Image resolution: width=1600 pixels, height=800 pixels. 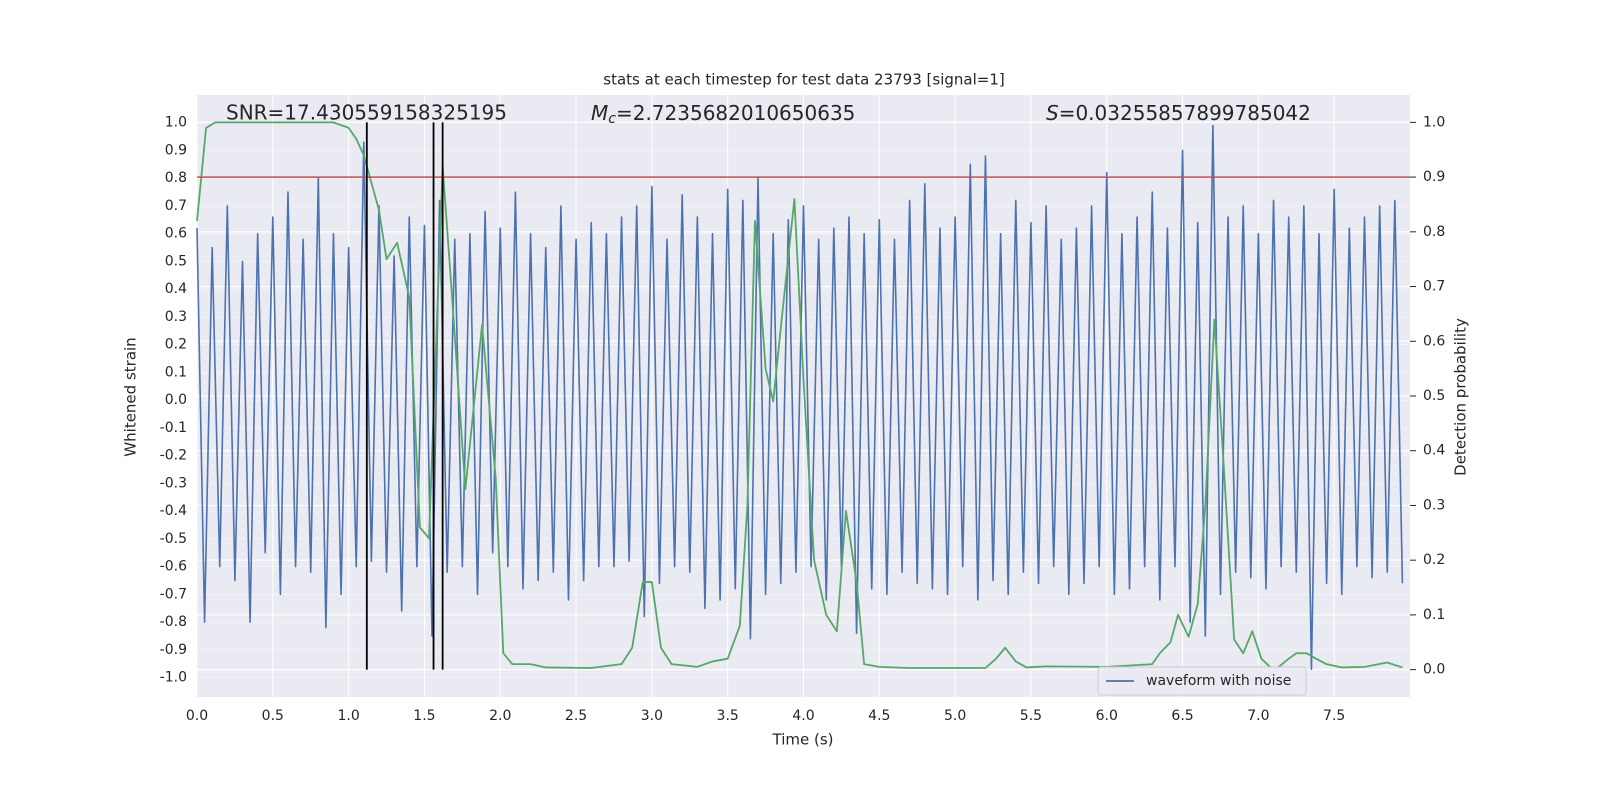 I want to click on annotation: SNR=17.430559158325195, so click(x=366, y=113).